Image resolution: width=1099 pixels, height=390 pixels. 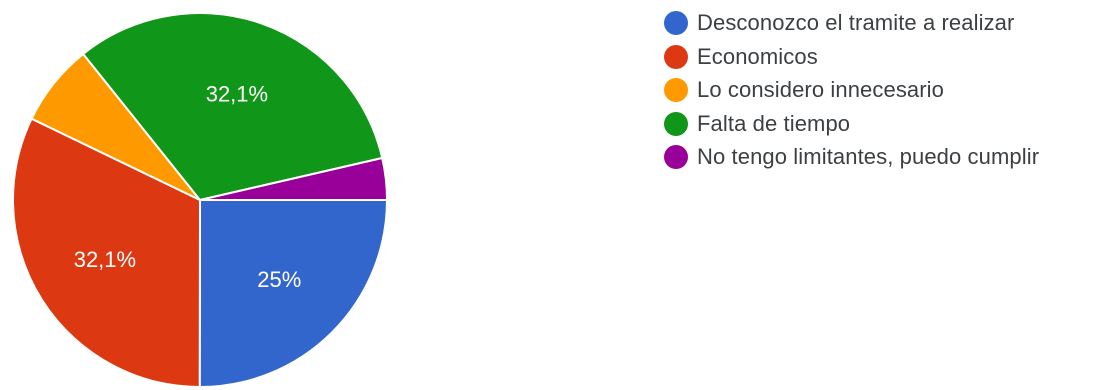 I want to click on legend-label: No tengo limitantes, puedo cumplir, so click(x=868, y=156).